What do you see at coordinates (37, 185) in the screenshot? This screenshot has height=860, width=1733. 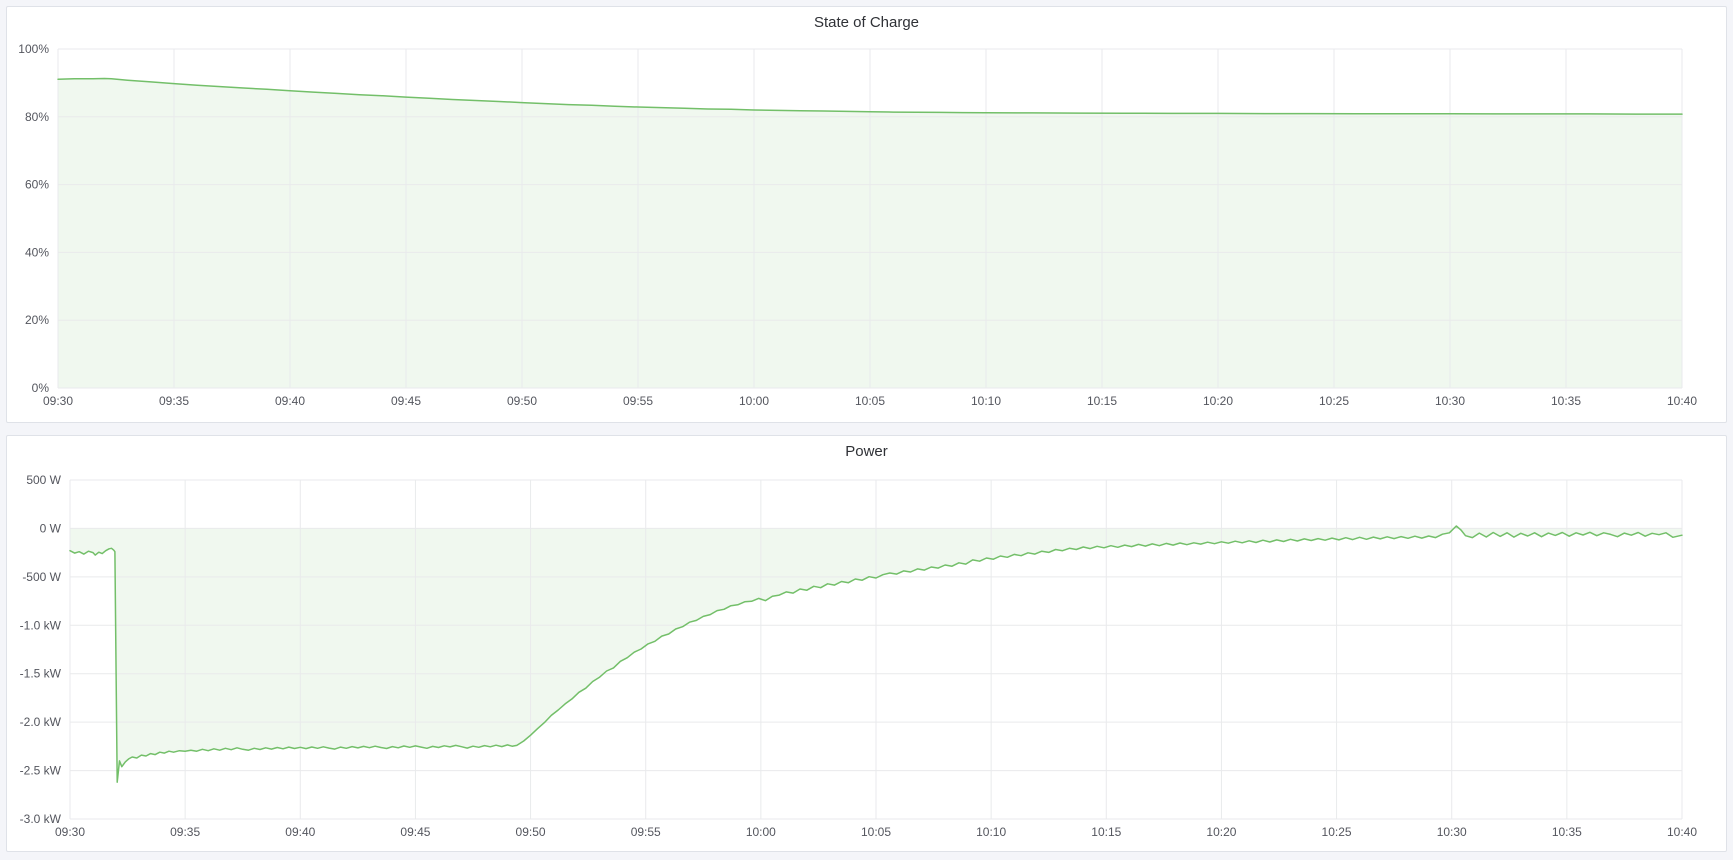 I see `y-tick-label: 60%` at bounding box center [37, 185].